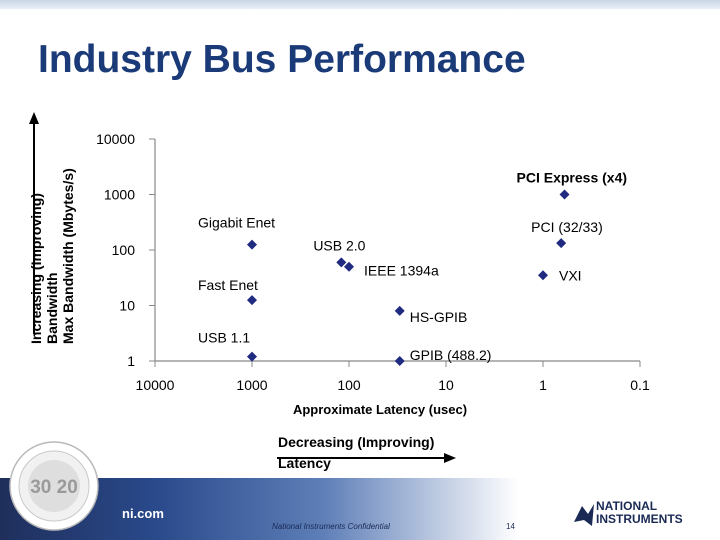 The height and width of the screenshot is (540, 720). What do you see at coordinates (236, 223) in the screenshot?
I see `data-point-label: Gigabit Enet` at bounding box center [236, 223].